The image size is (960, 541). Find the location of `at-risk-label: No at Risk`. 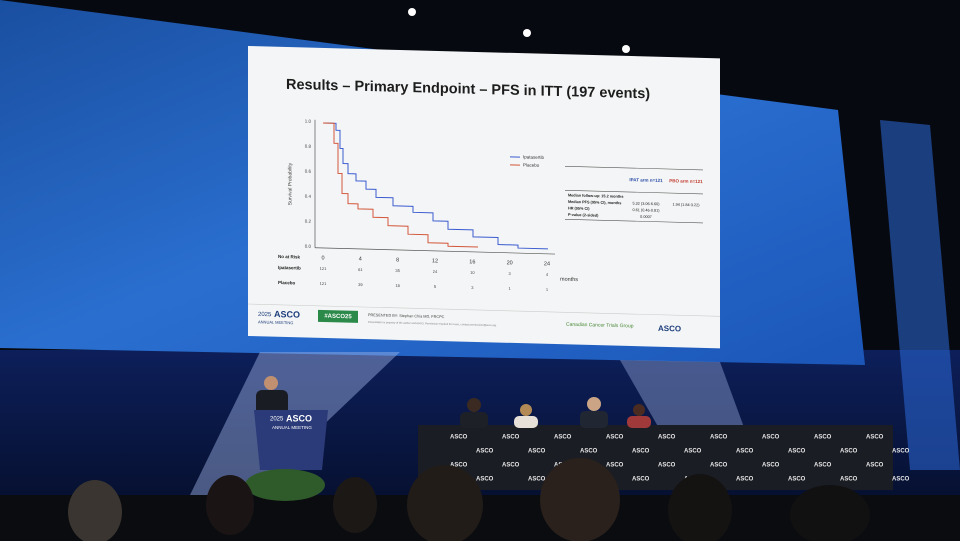

at-risk-label: No at Risk is located at coordinates (289, 257).